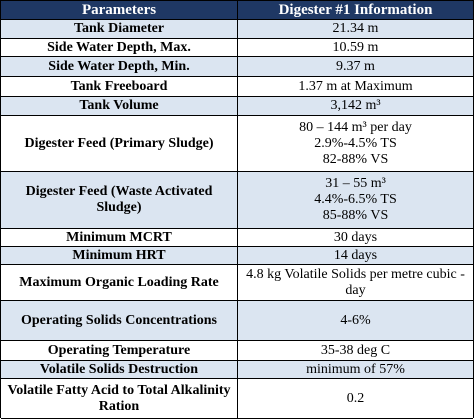  I want to click on parameter-cell: Tank Diameter, so click(119, 29).